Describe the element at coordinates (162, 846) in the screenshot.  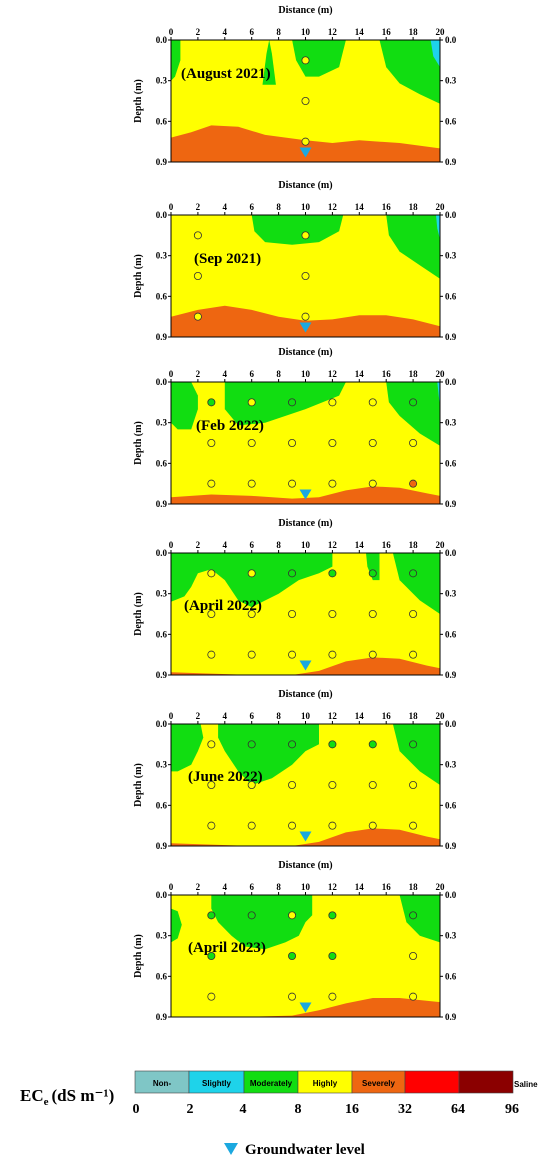
I see `y-tick-label: 0.9` at that location.